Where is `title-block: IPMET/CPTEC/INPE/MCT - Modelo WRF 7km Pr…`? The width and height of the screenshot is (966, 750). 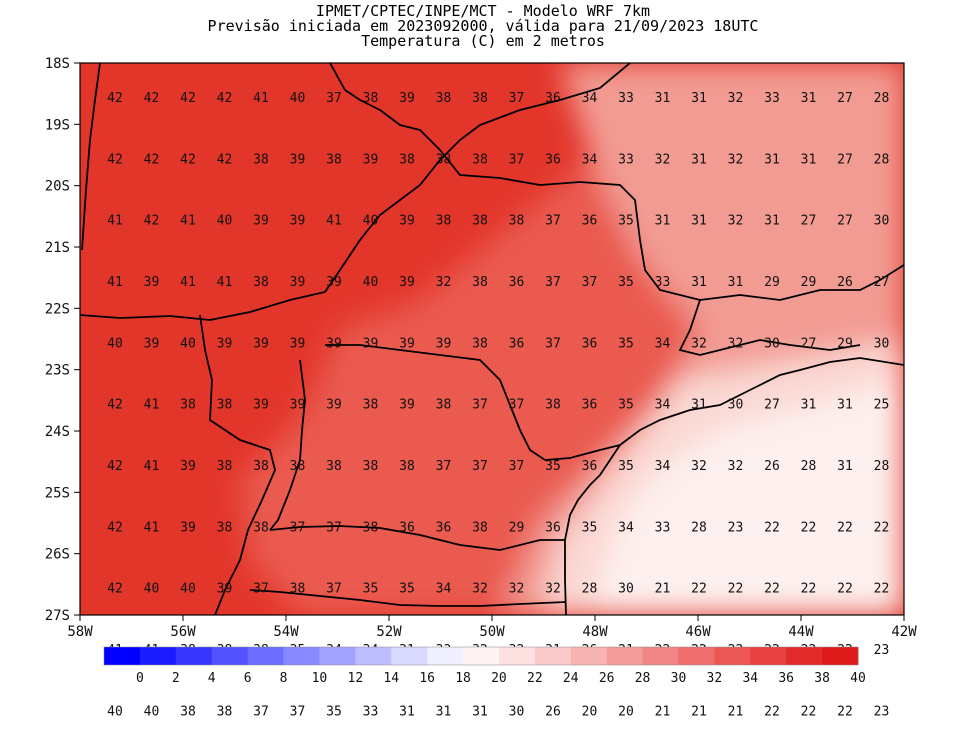 title-block: IPMET/CPTEC/INPE/MCT - Modelo WRF 7km Pr… is located at coordinates (483, 26).